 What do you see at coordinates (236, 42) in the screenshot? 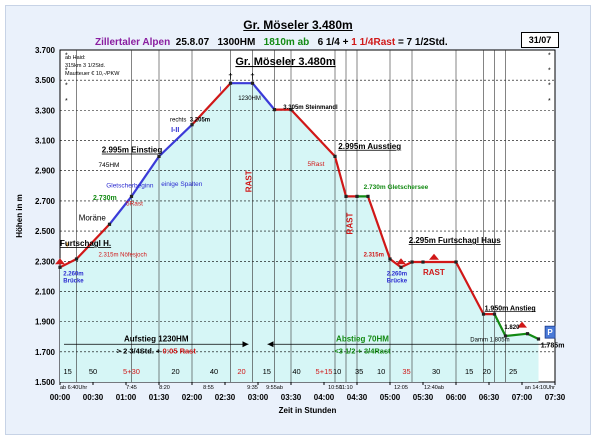
I see `subtitle-ascent: 1300HM` at bounding box center [236, 42].